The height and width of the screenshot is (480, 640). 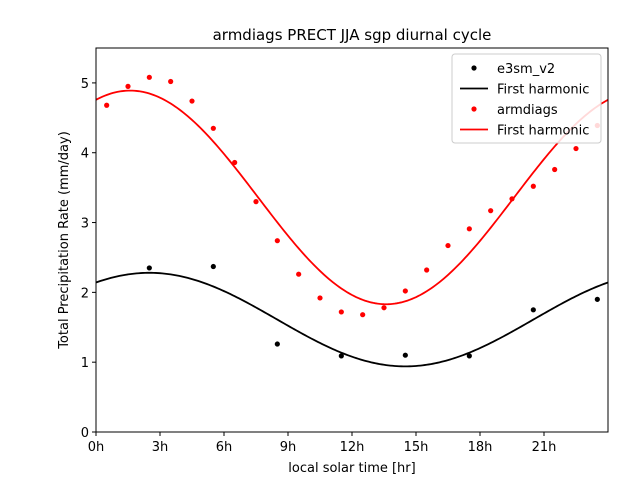 I want to click on x-tick-label: 9h, so click(x=288, y=447).